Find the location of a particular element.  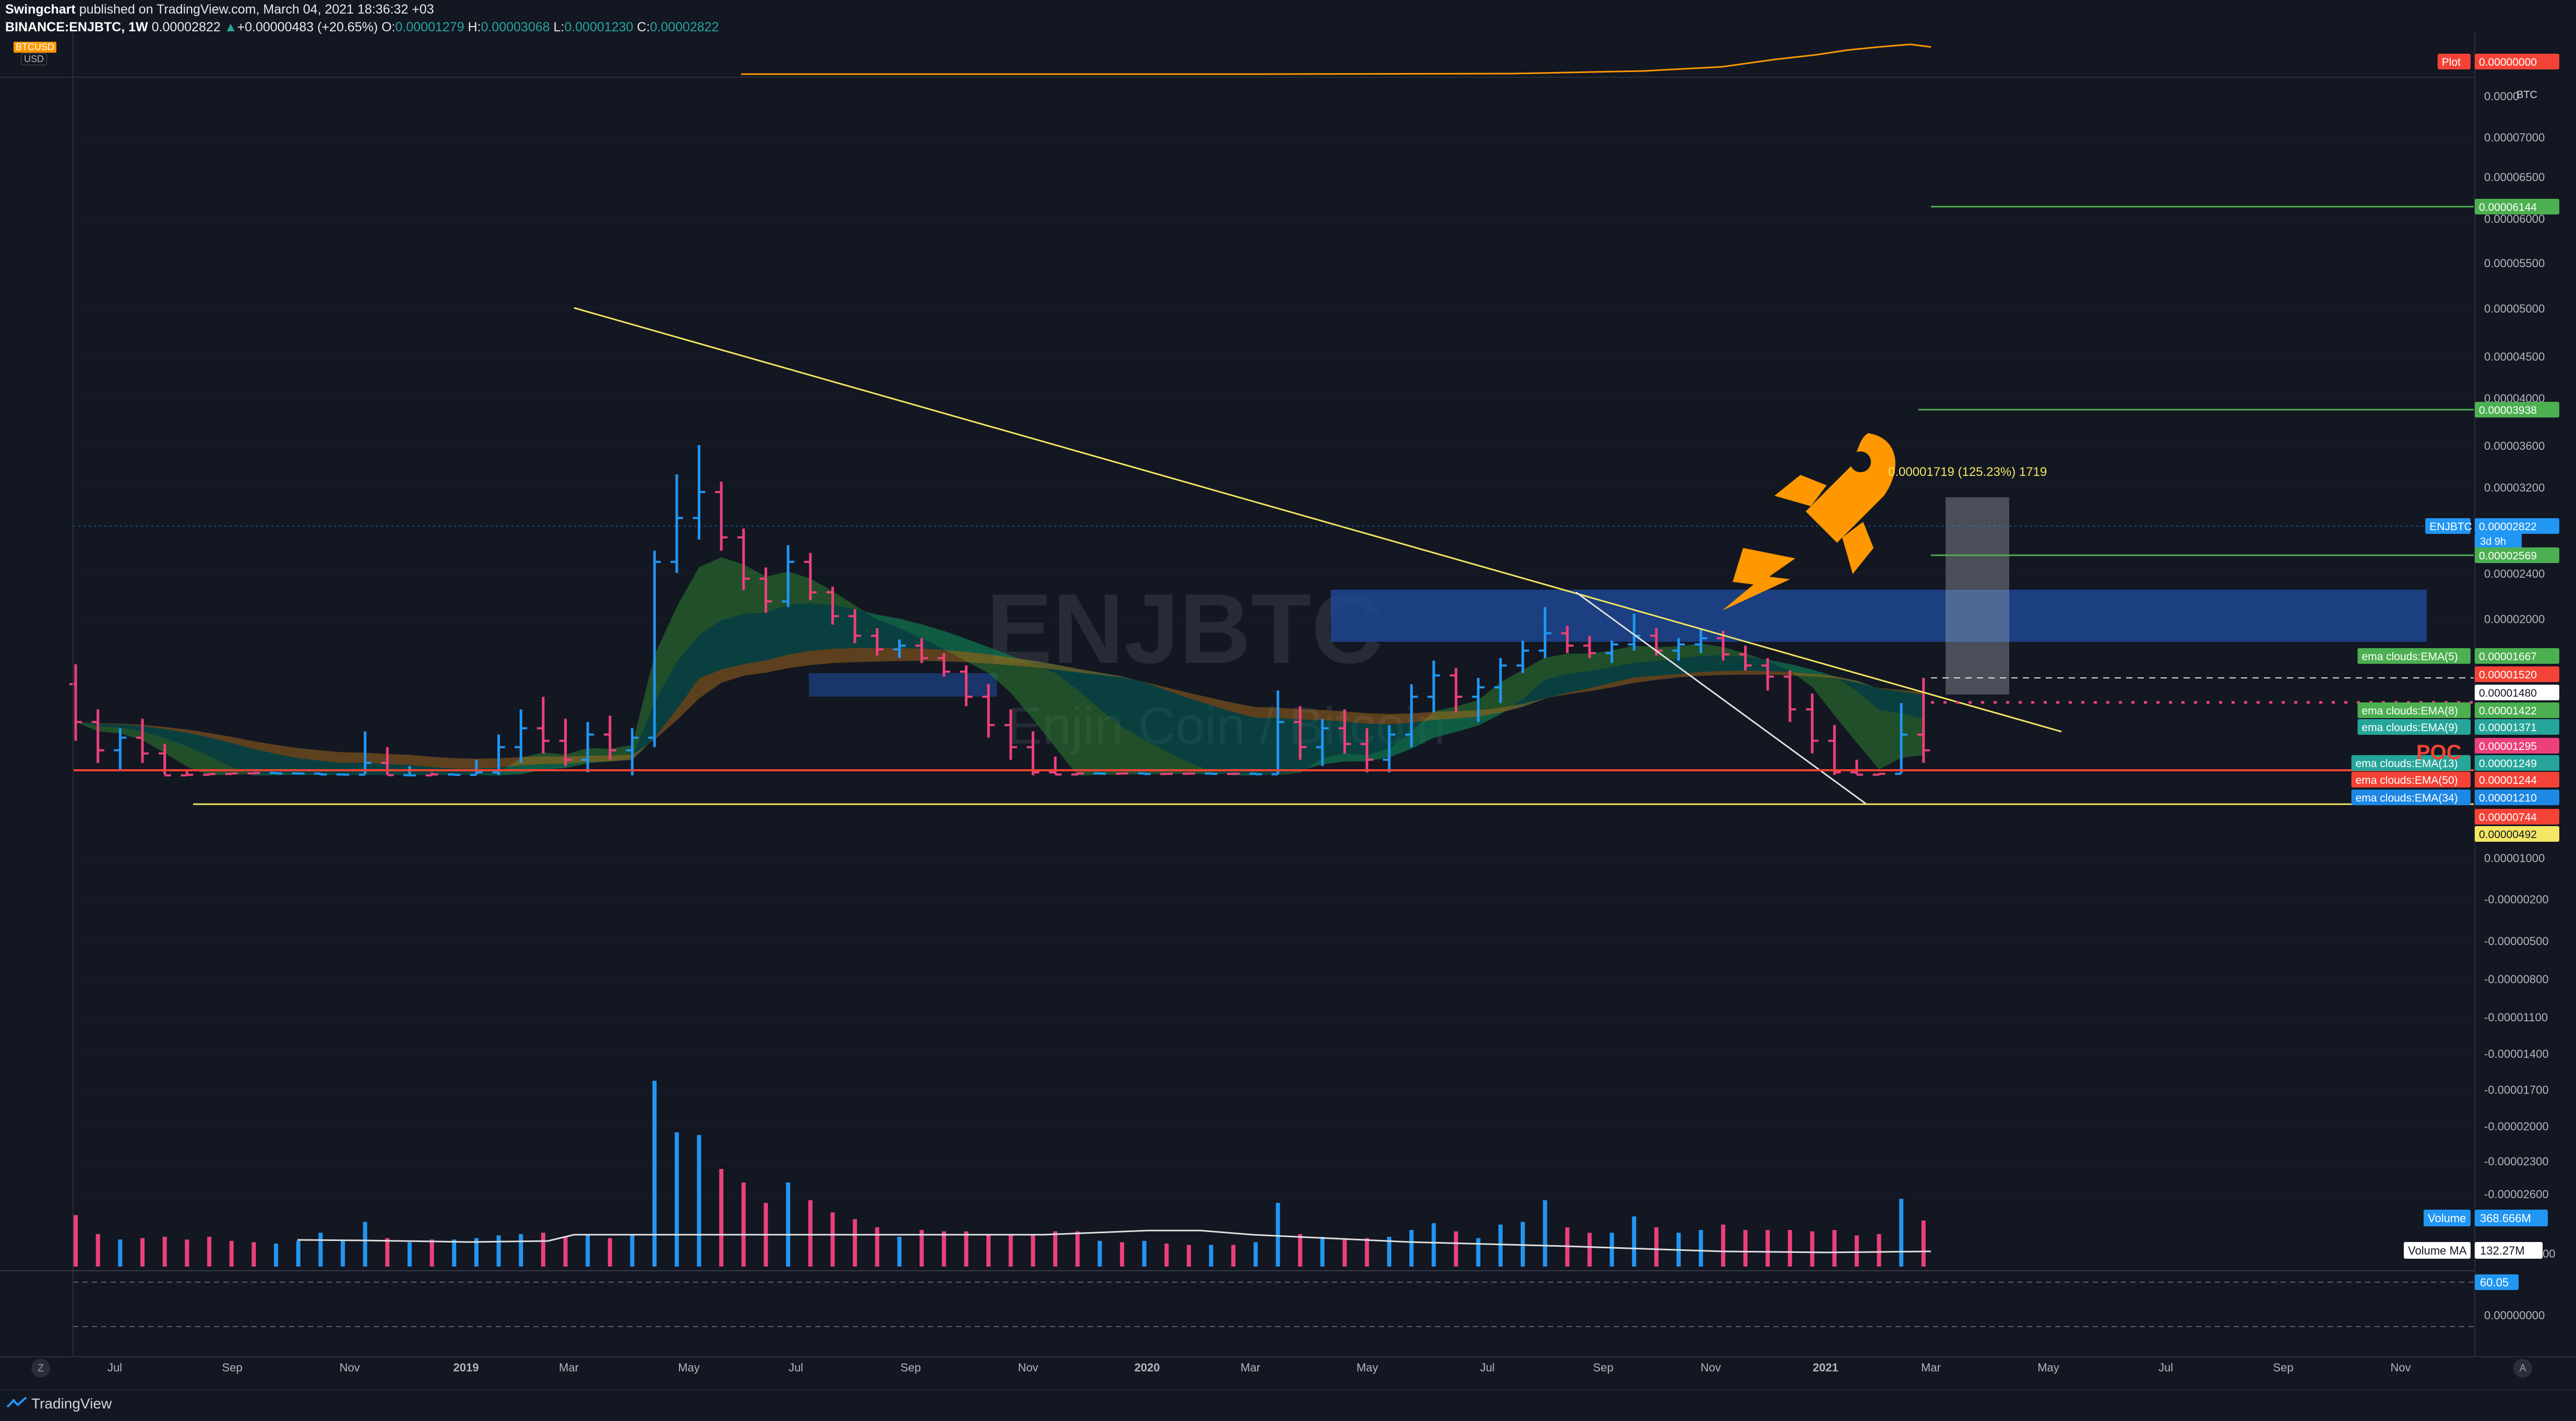

time-tick: Mar is located at coordinates (1250, 1367).